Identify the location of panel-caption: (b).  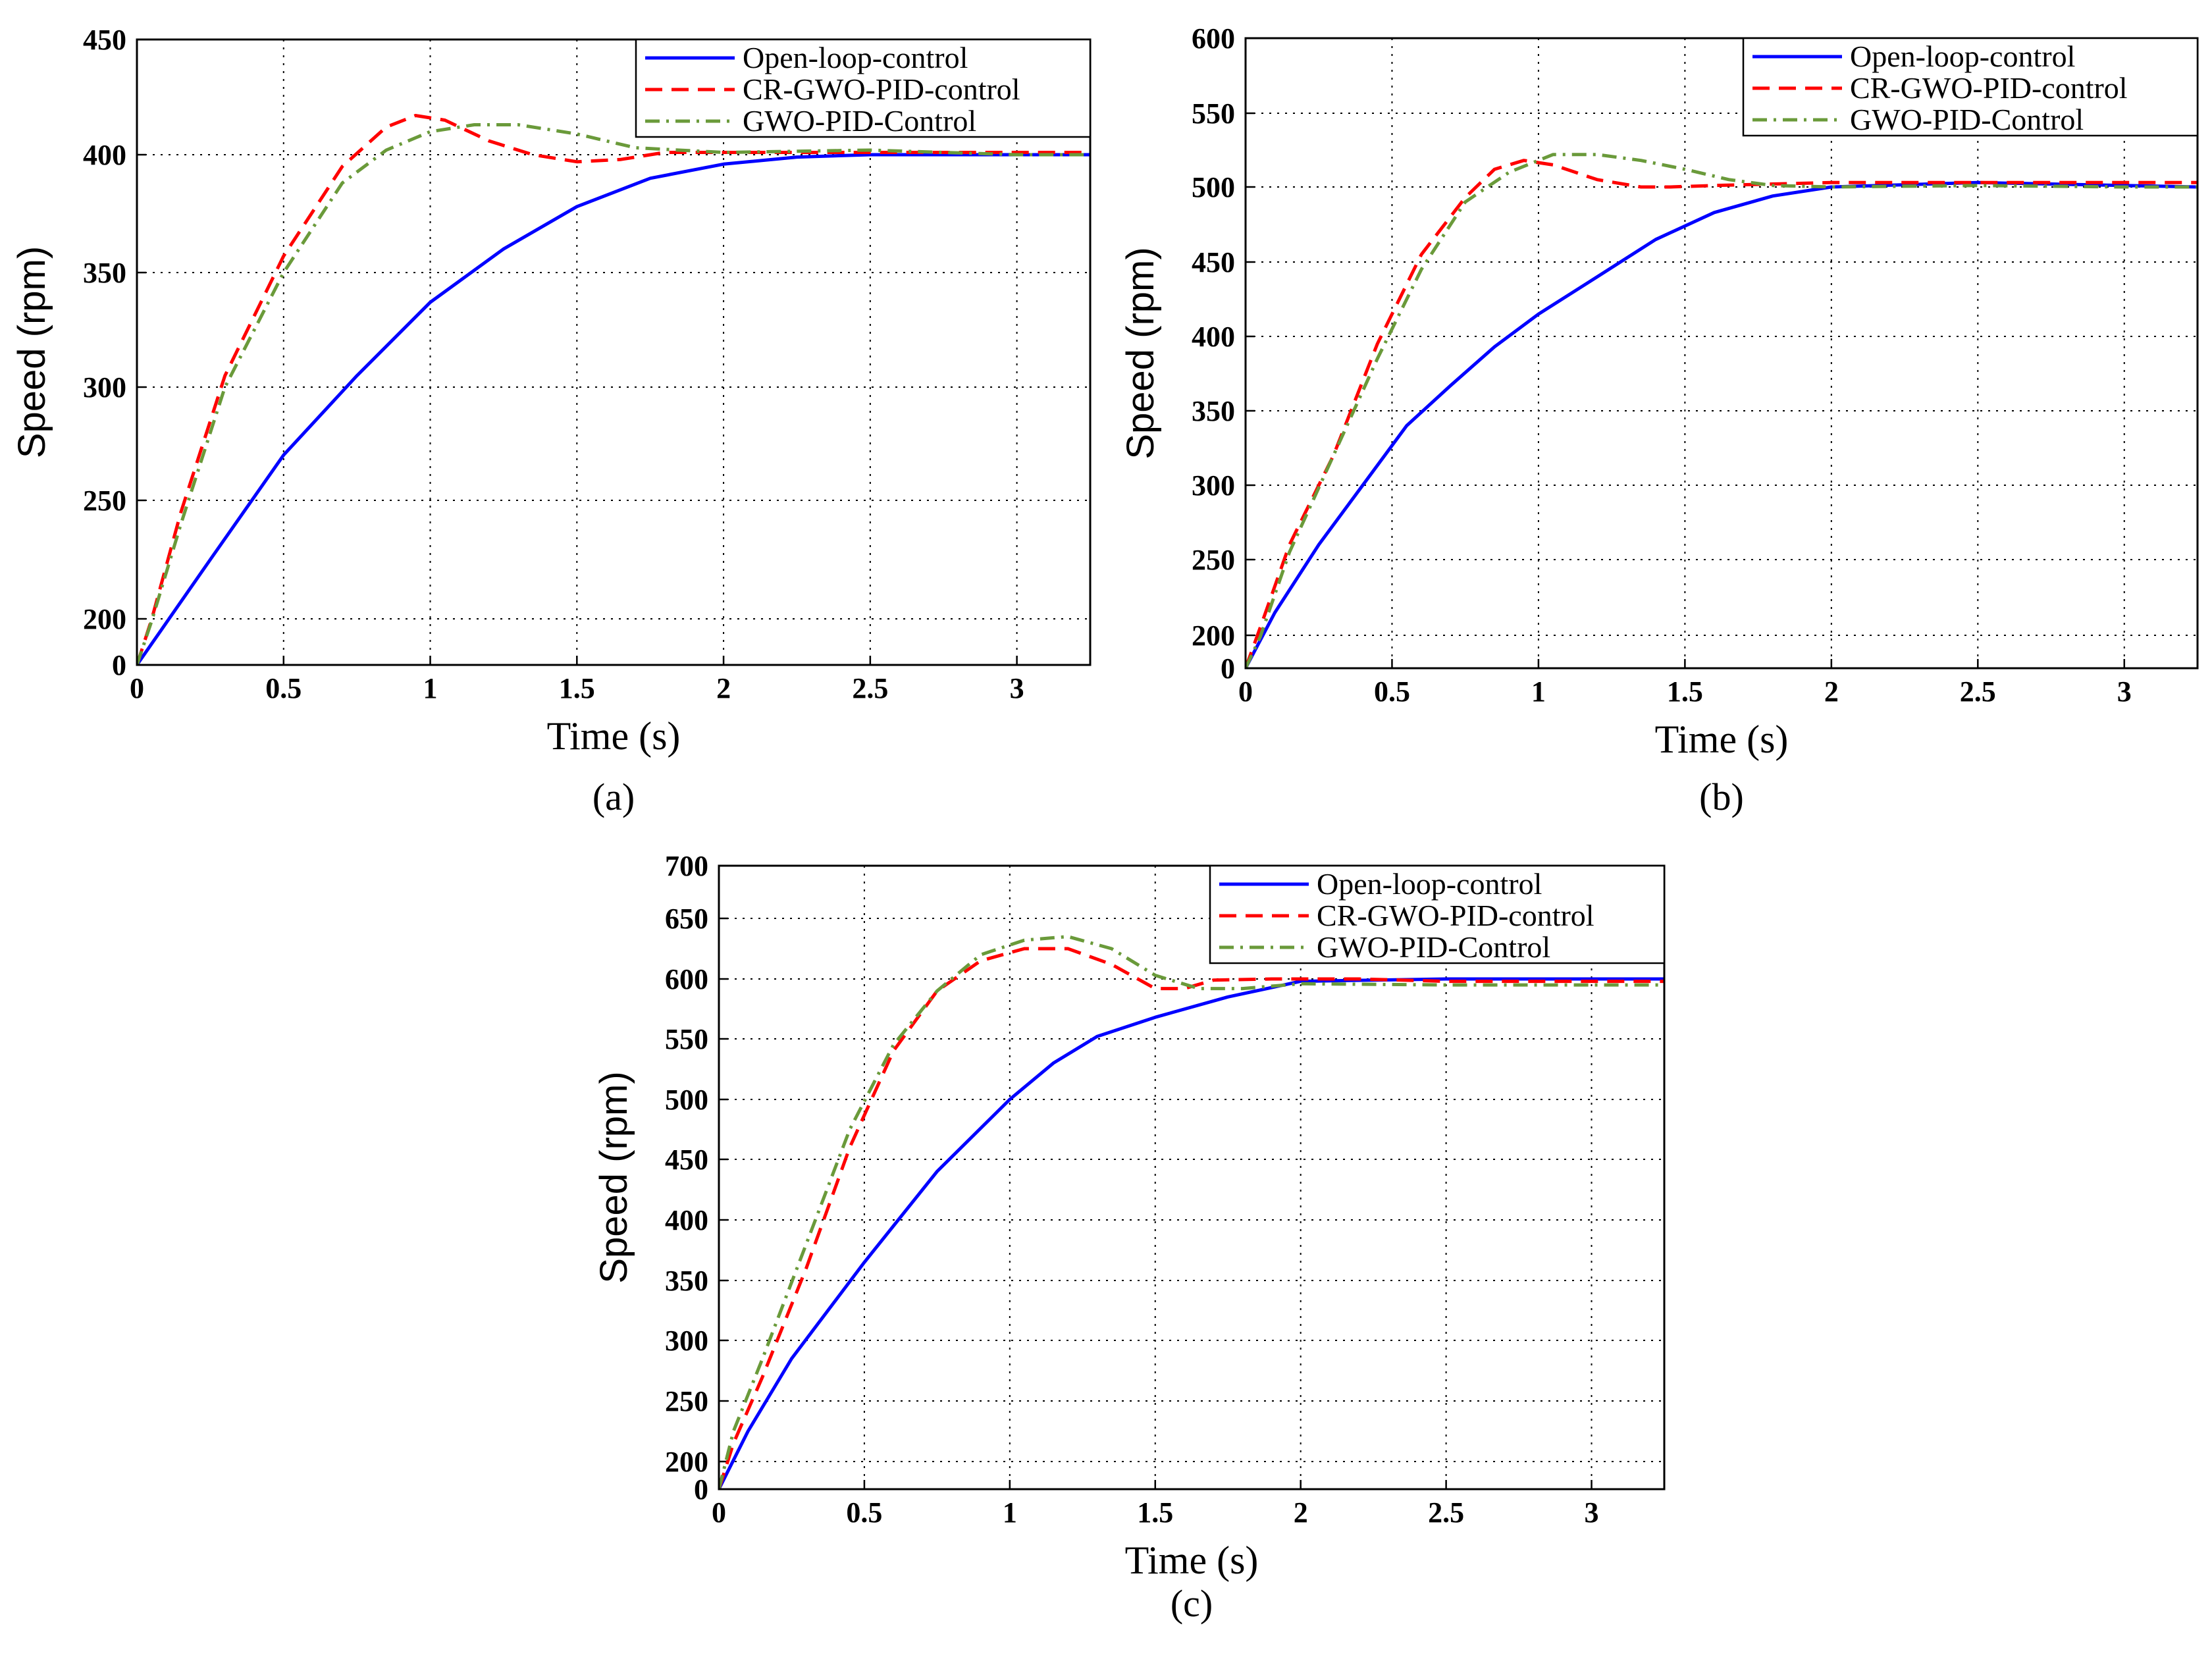
(1721, 797).